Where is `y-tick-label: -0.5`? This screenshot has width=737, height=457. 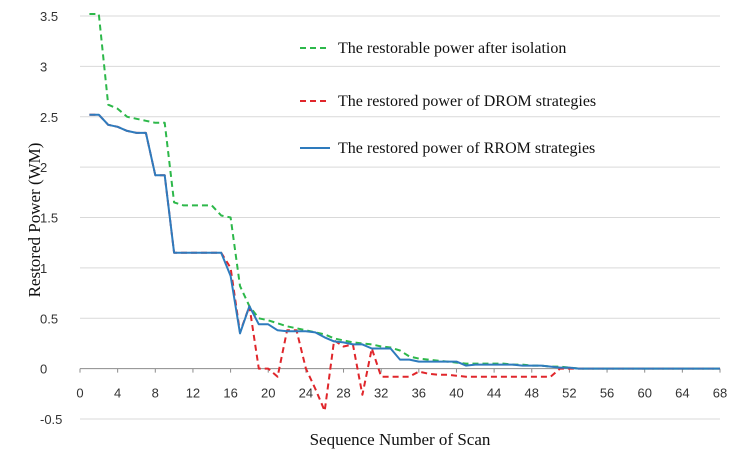 y-tick-label: -0.5 is located at coordinates (51, 419).